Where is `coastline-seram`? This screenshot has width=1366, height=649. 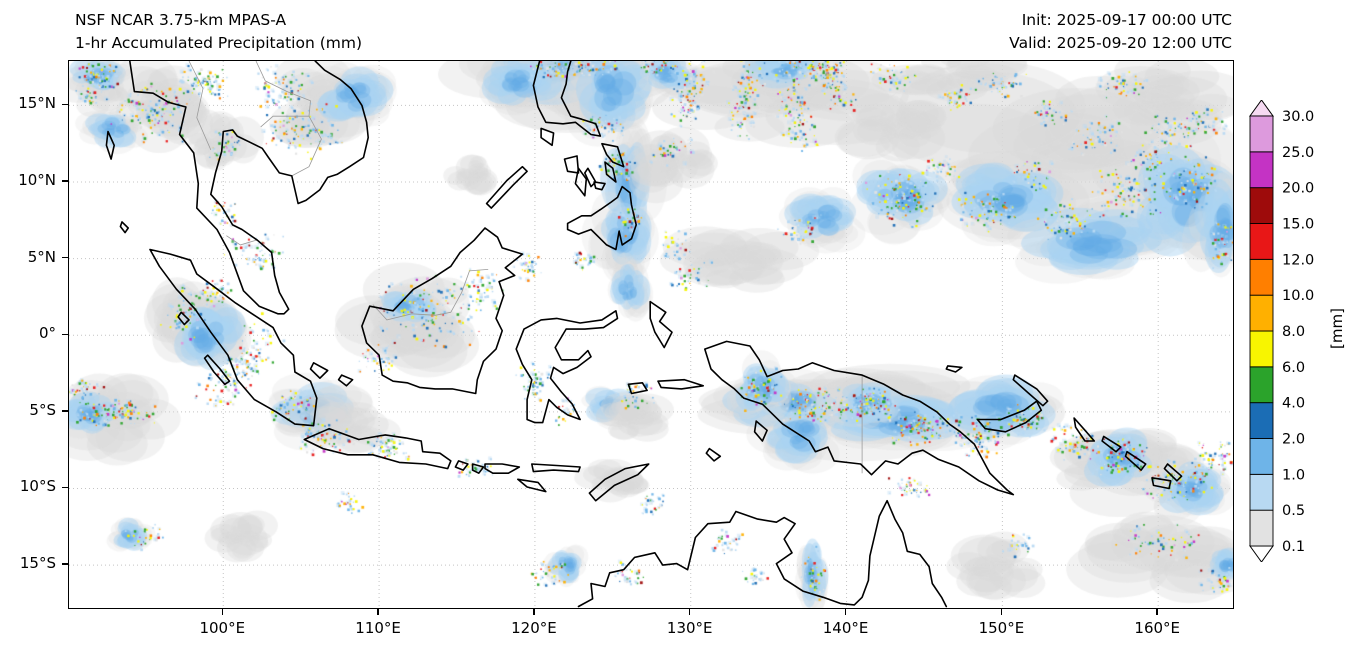 coastline-seram is located at coordinates (680, 384).